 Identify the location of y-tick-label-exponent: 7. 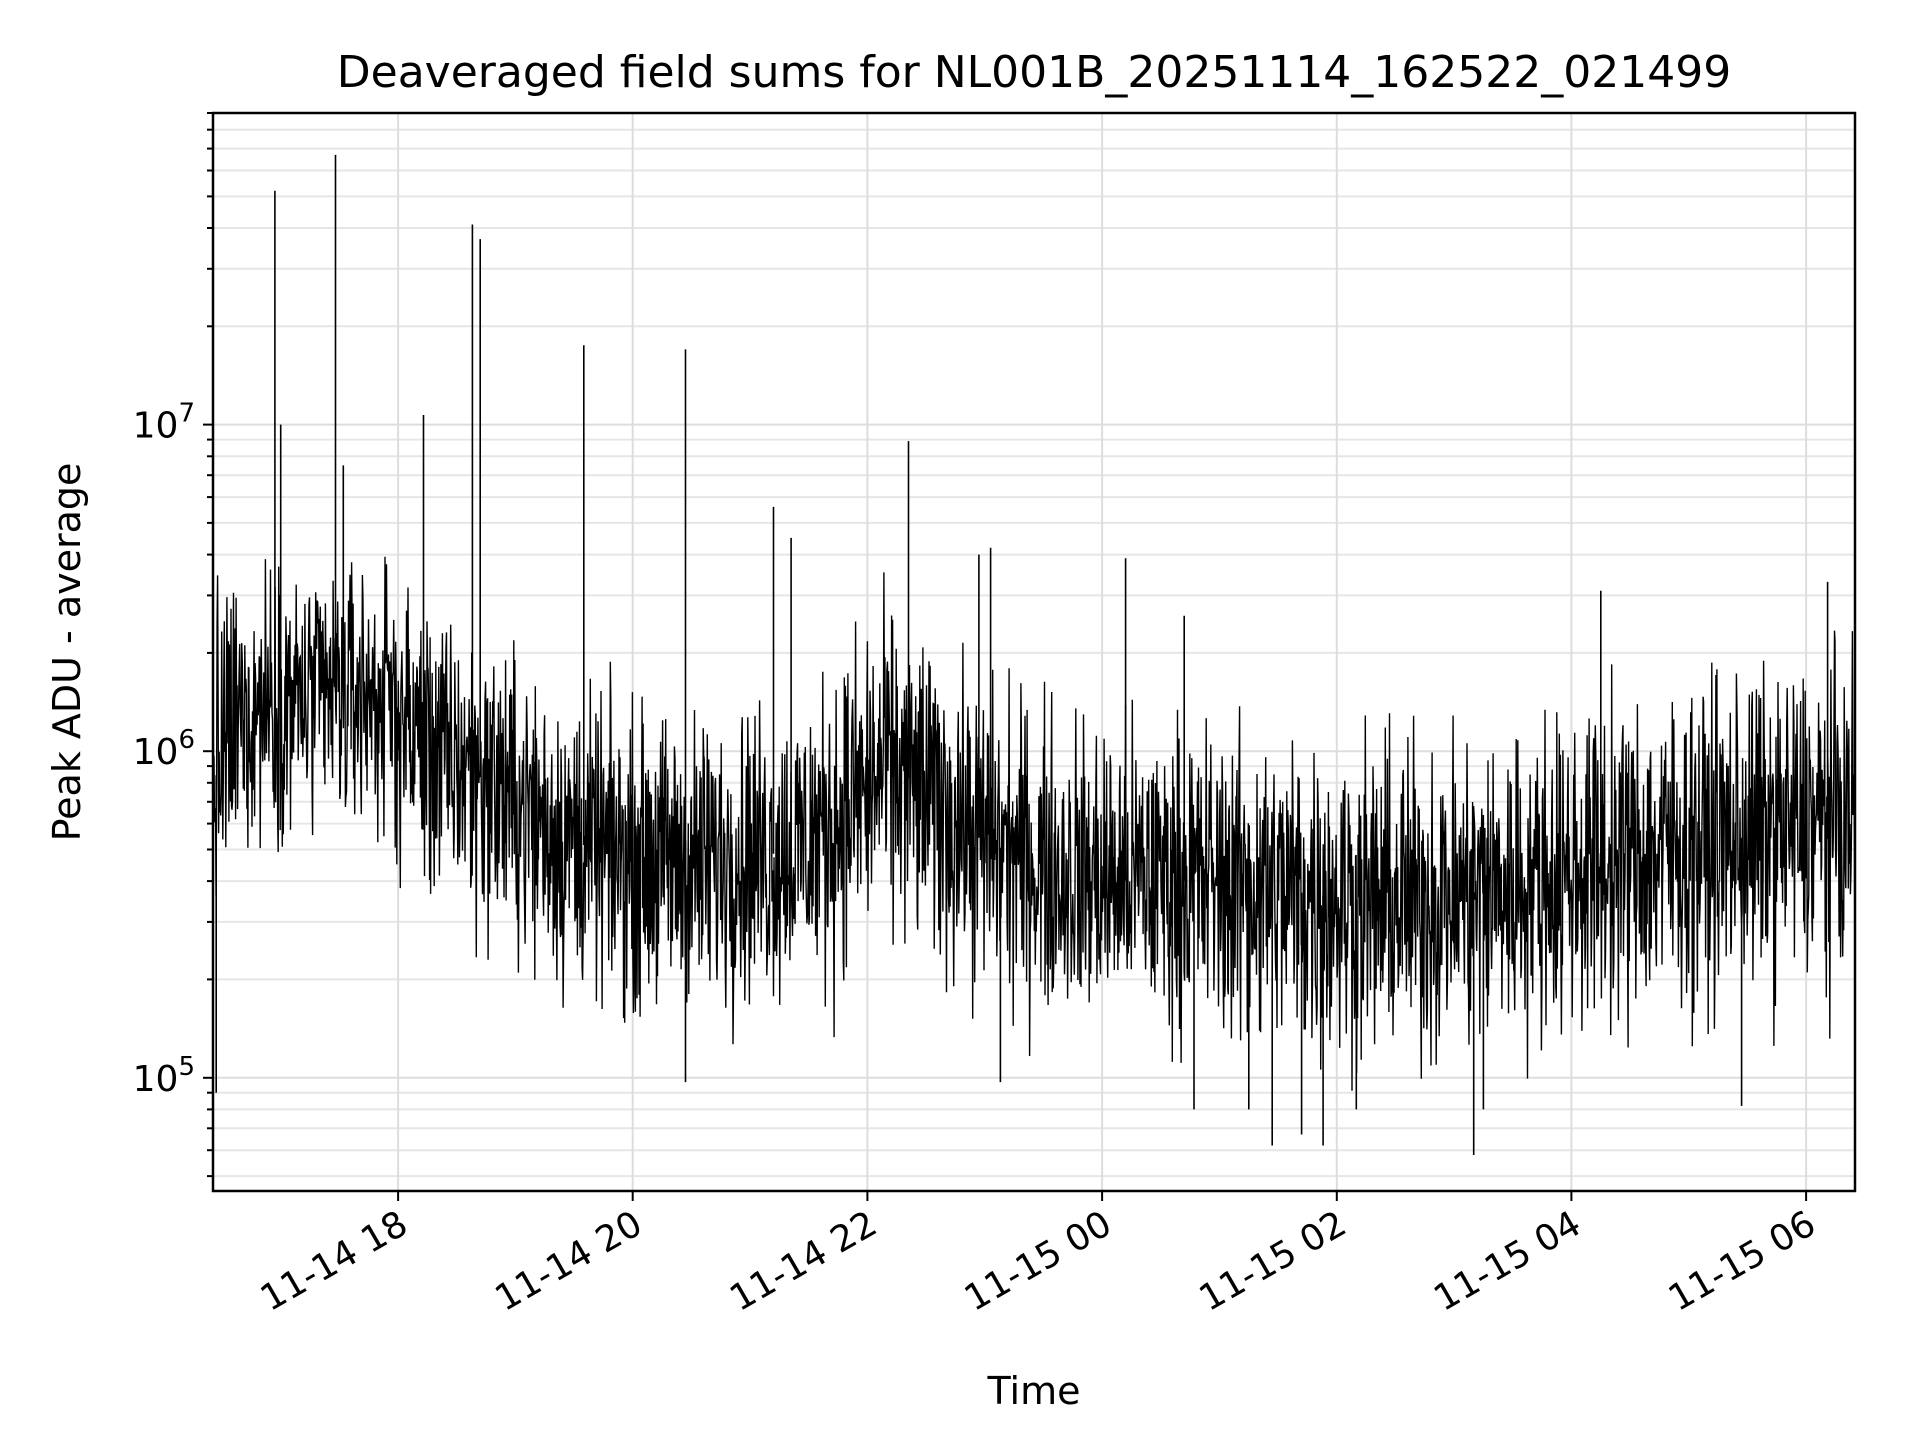
(186, 414).